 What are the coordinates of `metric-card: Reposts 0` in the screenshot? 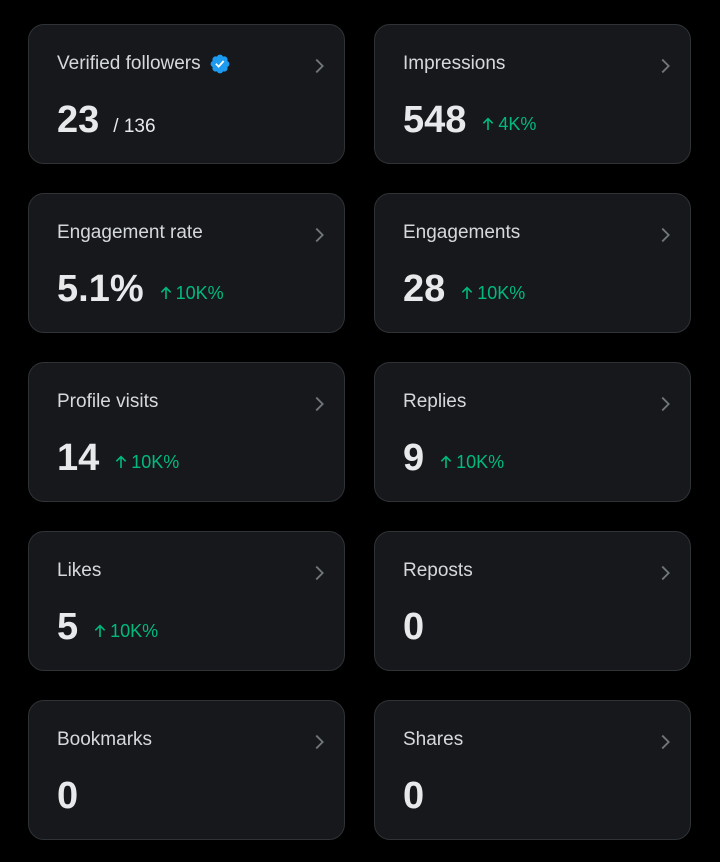 It's located at (532, 601).